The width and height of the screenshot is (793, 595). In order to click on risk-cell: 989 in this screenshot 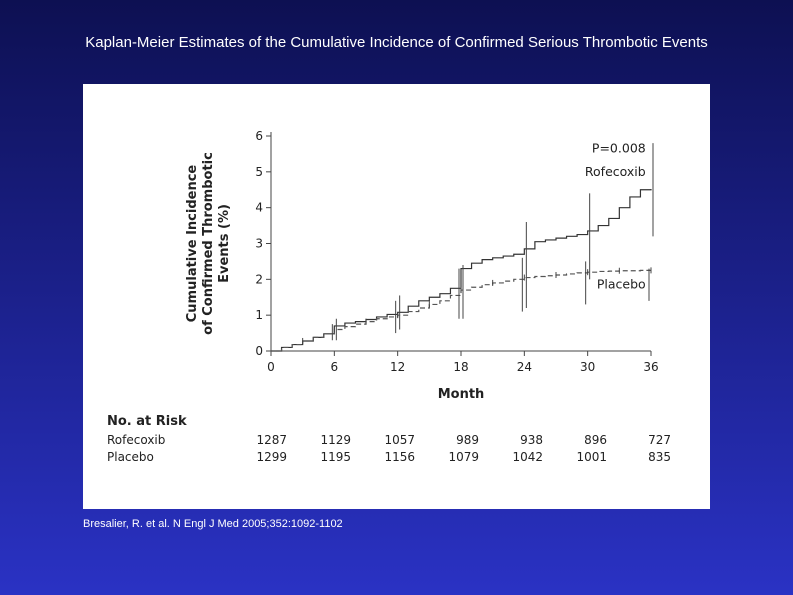, I will do `click(467, 440)`.